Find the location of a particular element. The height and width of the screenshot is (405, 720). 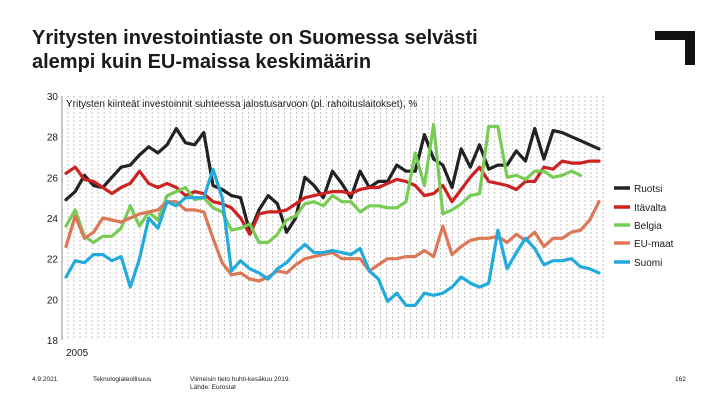

chart-legend: Ruotsi Itävalta Belgia EU-maat Suomi is located at coordinates (644, 226).